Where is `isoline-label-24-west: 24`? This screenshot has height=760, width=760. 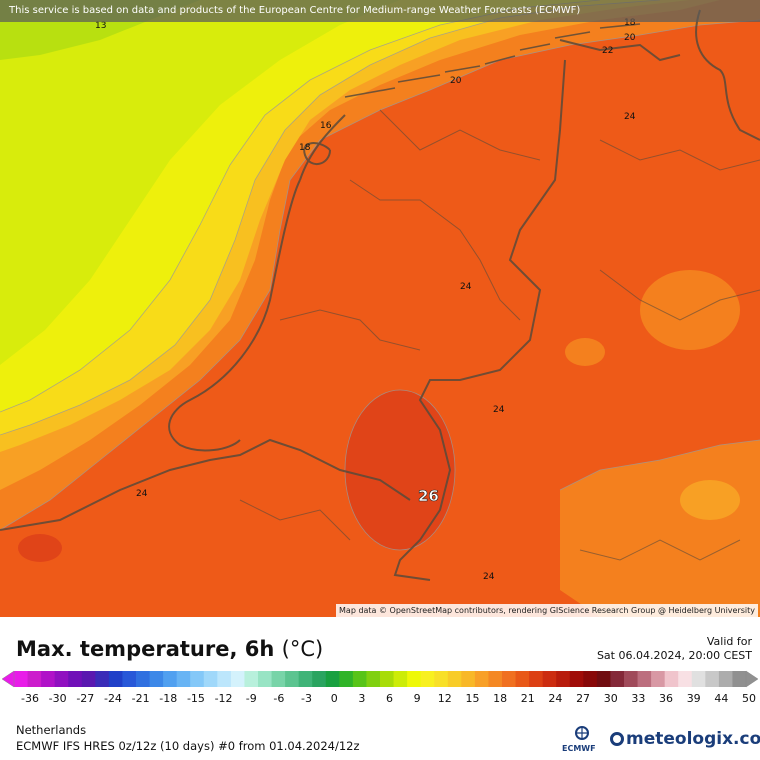 isoline-label-24-west: 24 is located at coordinates (142, 494).